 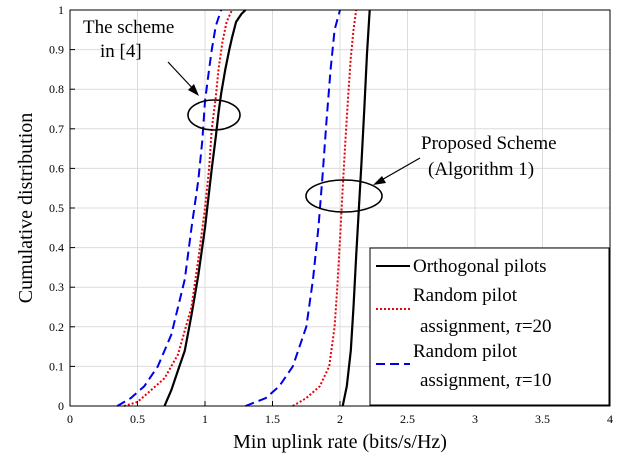 What do you see at coordinates (56, 50) in the screenshot?
I see `y-tick-label: 0.9` at bounding box center [56, 50].